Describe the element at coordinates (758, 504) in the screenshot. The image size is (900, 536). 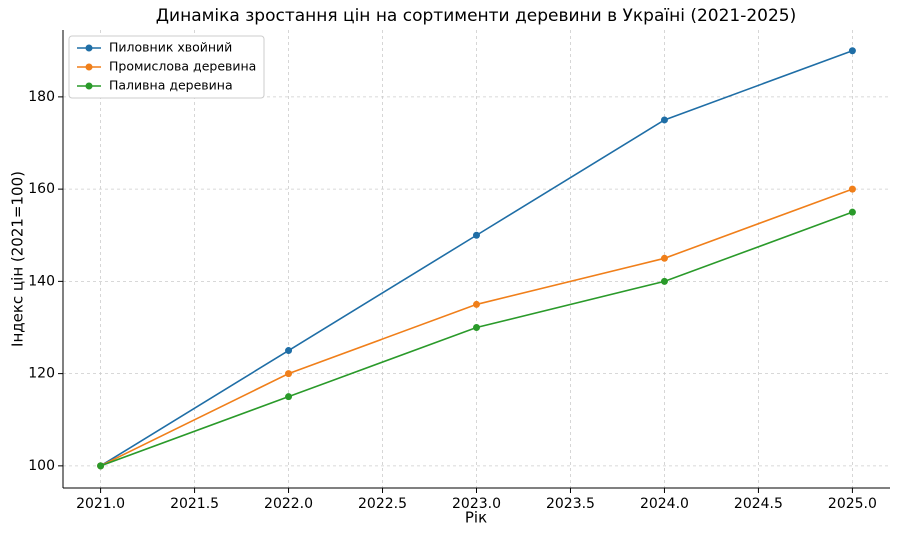
I see `x-tick-label: 2024.5` at that location.